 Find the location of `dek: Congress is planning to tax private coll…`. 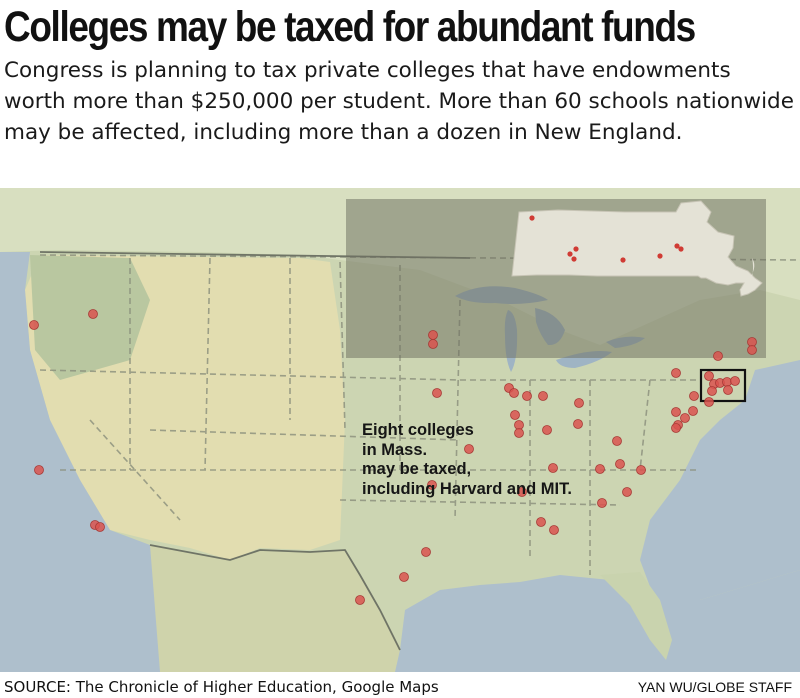

dek: Congress is planning to tax private coll… is located at coordinates (399, 101).